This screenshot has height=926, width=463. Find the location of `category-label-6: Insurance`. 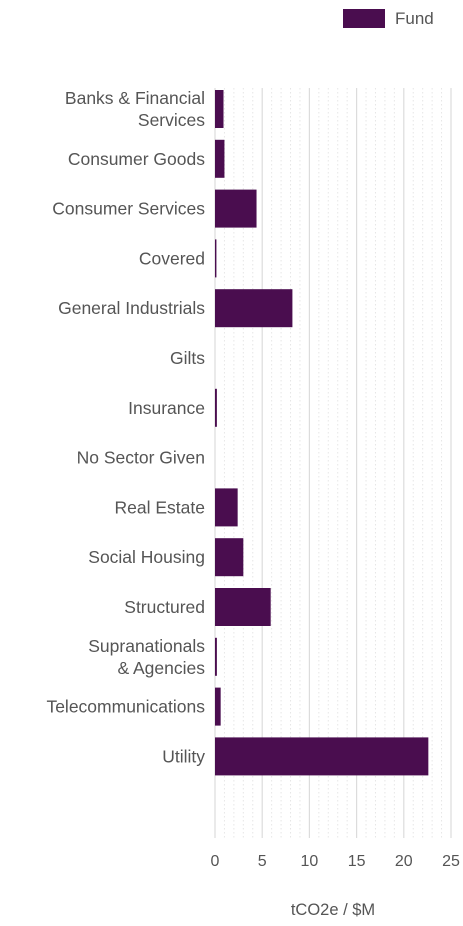

category-label-6: Insurance is located at coordinates (166, 408).